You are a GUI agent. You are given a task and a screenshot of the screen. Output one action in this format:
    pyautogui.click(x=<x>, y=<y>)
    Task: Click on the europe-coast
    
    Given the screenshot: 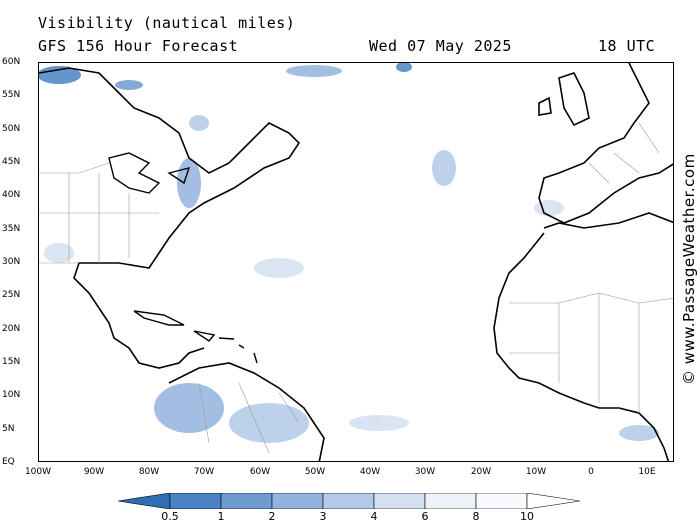 What is the action you would take?
    pyautogui.click(x=605, y=143)
    